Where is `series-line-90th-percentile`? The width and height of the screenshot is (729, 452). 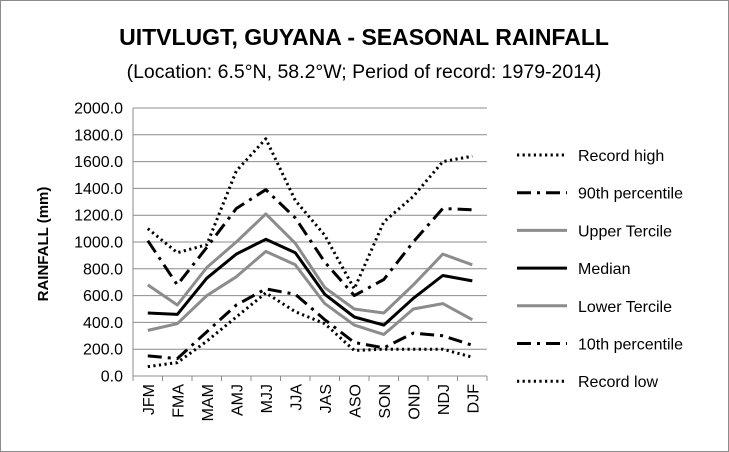 series-line-90th-percentile is located at coordinates (309, 243).